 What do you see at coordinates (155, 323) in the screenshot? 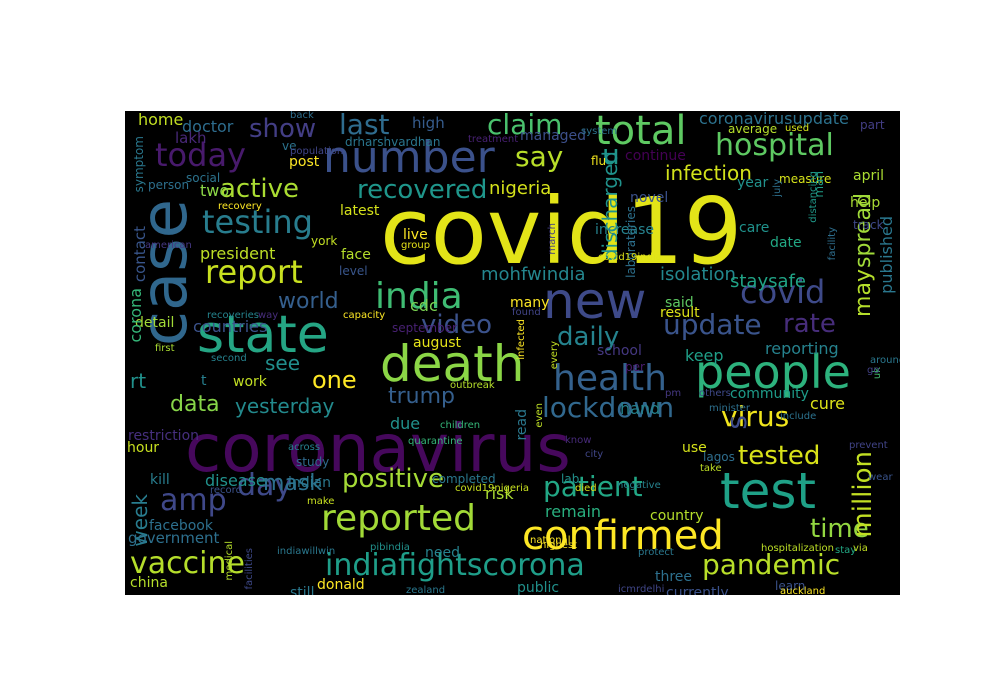
I see `word-detail: detail` at bounding box center [155, 323].